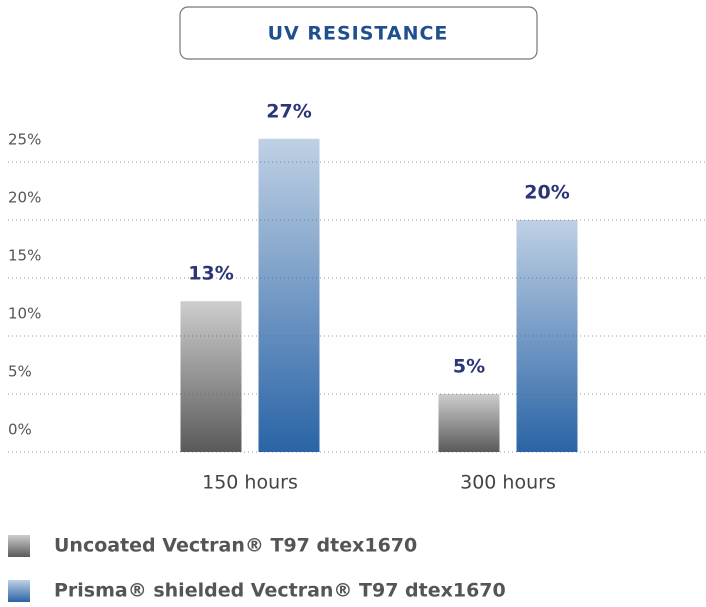 The width and height of the screenshot is (706, 607). Describe the element at coordinates (20, 430) in the screenshot. I see `y-tick-label: 0%` at that location.